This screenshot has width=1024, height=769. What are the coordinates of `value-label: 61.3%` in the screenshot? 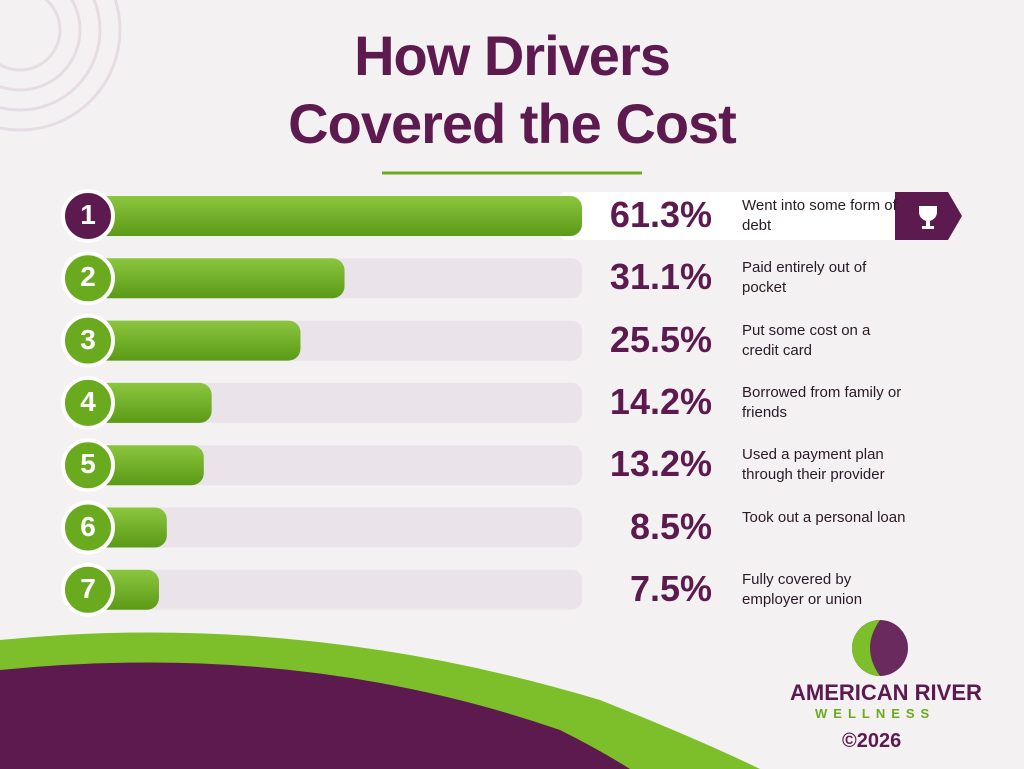 It's located at (660, 214).